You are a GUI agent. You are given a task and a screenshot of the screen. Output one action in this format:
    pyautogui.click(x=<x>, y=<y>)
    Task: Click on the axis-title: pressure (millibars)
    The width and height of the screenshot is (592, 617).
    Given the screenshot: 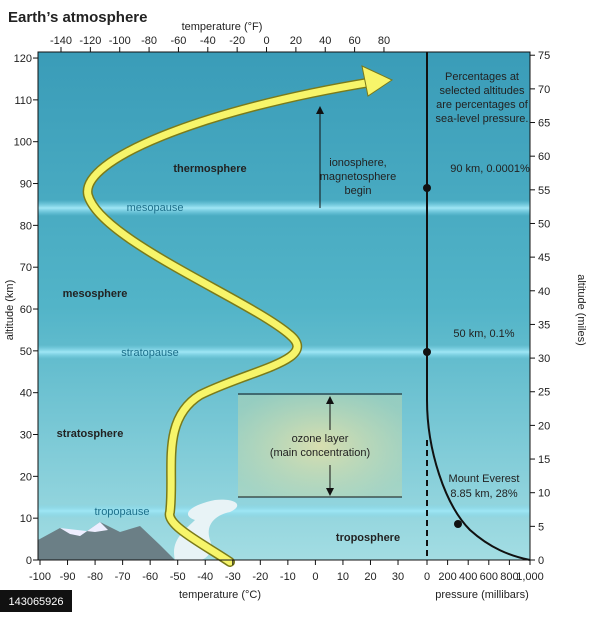 What is the action you would take?
    pyautogui.click(x=482, y=595)
    